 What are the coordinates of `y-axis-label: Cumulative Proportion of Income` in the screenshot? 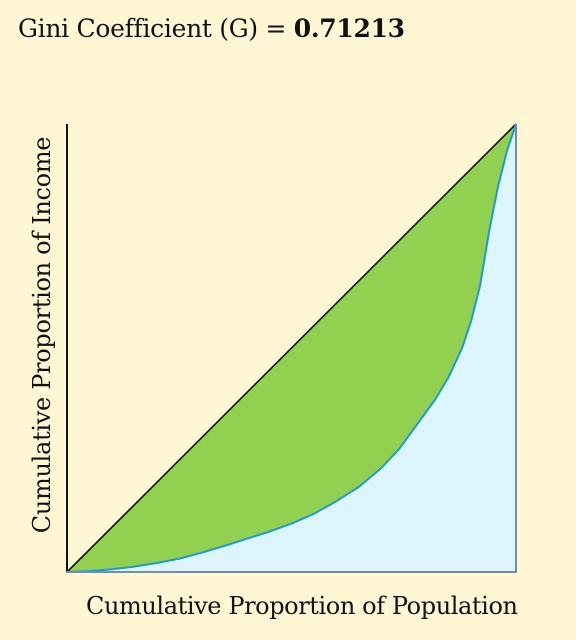 It's located at (42, 335).